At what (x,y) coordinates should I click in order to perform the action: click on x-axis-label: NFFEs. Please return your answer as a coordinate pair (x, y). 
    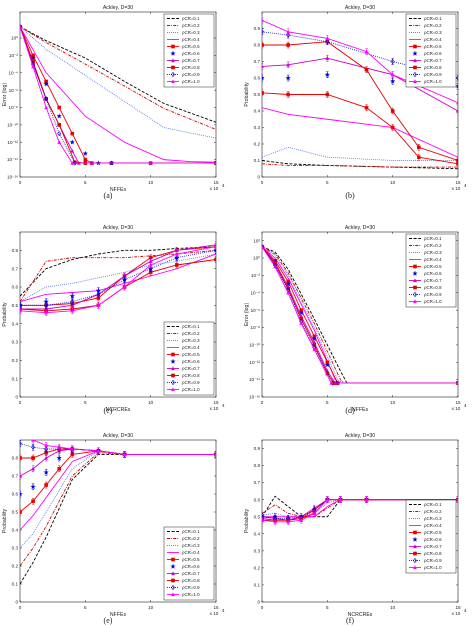
    Looking at the image, I should click on (118, 615).